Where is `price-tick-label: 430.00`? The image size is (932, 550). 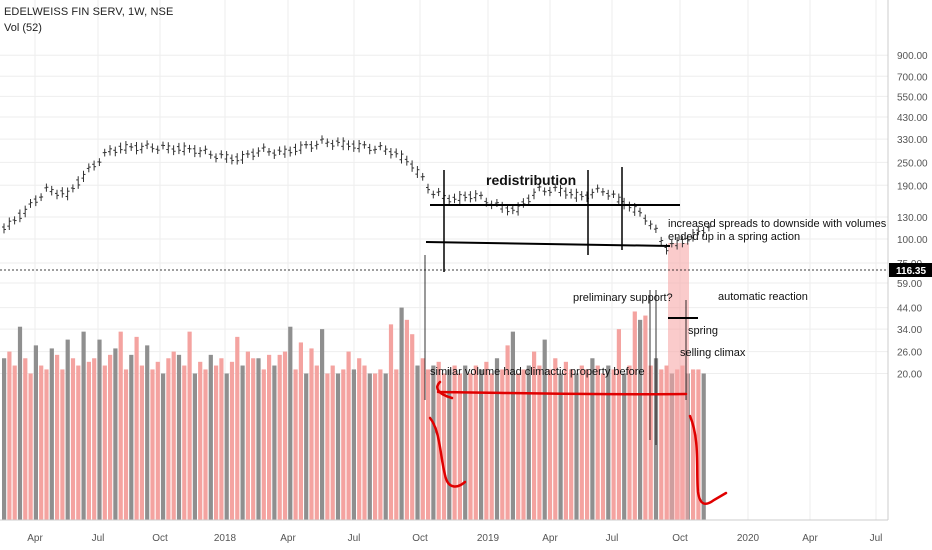 price-tick-label: 430.00 is located at coordinates (912, 118).